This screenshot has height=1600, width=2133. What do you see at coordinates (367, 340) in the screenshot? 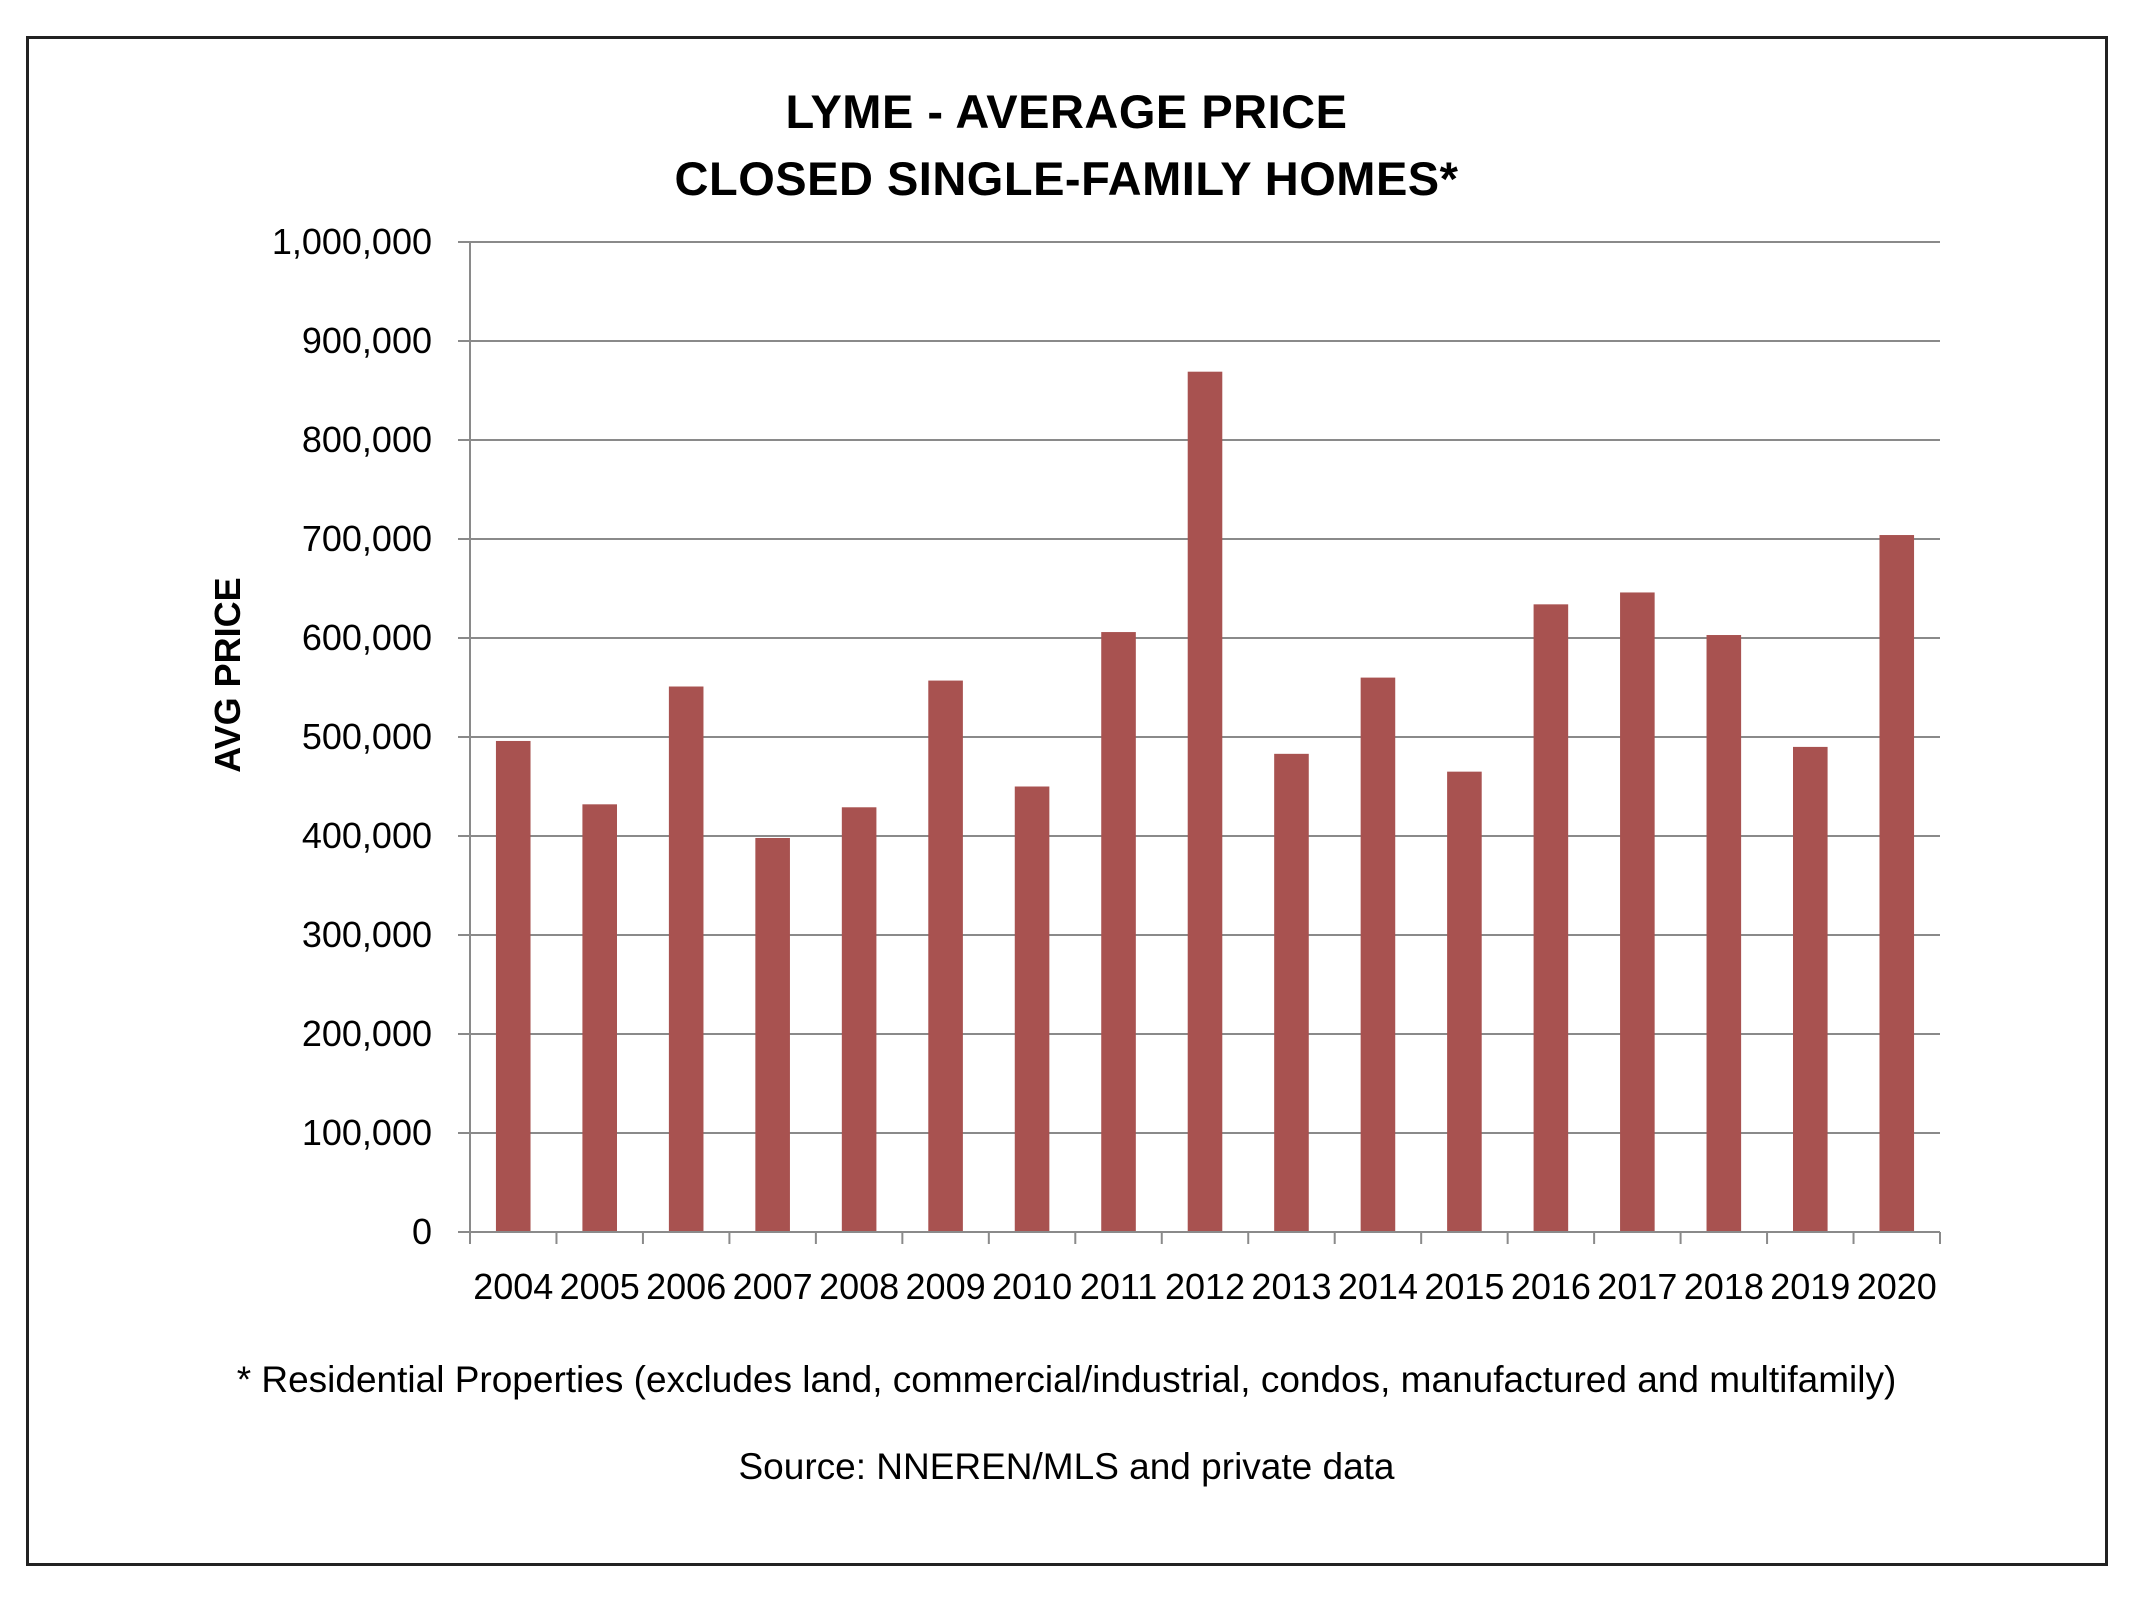
I see `y-tick-label: 900,000` at bounding box center [367, 340].